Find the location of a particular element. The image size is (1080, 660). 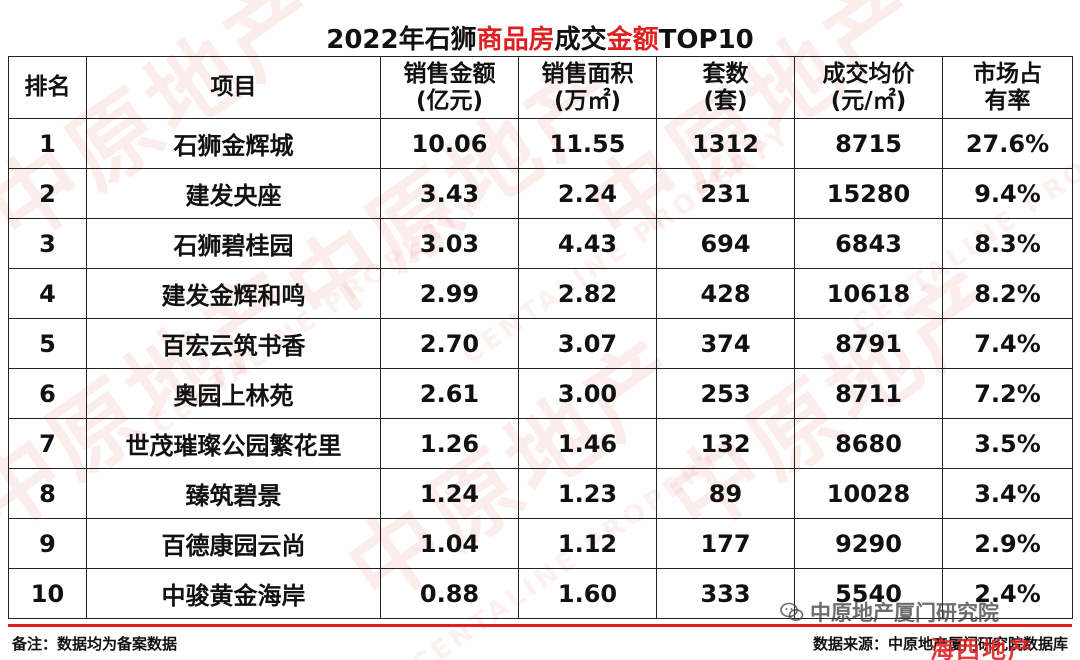

title-suffix: TOP10 is located at coordinates (706, 40).